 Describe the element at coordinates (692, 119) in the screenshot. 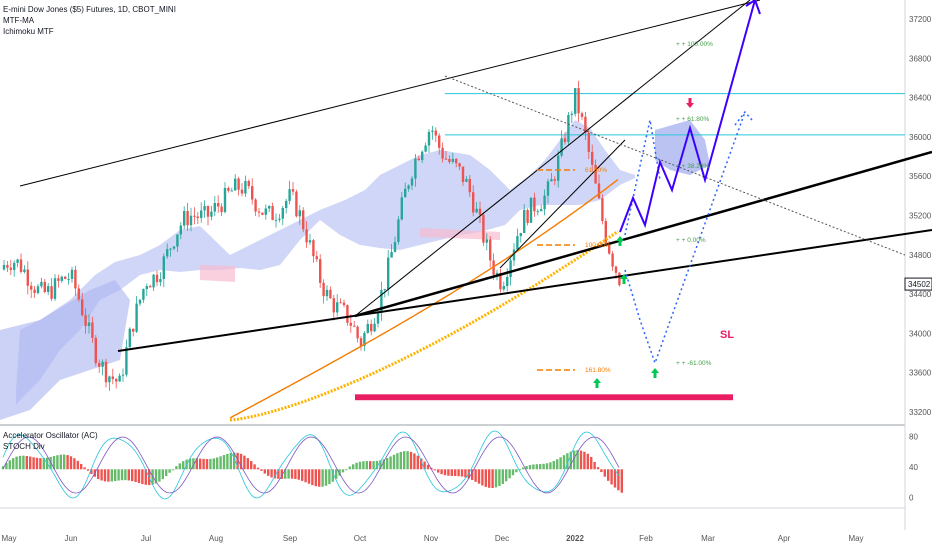

I see `fib-label: + + 61.80%` at that location.